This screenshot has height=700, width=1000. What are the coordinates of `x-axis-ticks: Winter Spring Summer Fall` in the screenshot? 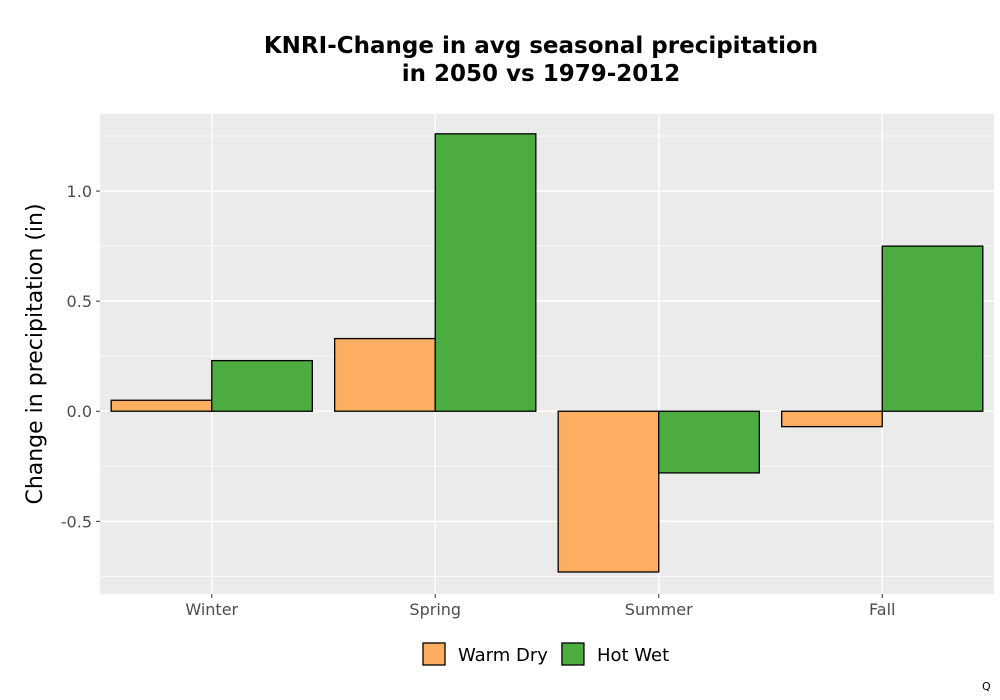 It's located at (540, 606).